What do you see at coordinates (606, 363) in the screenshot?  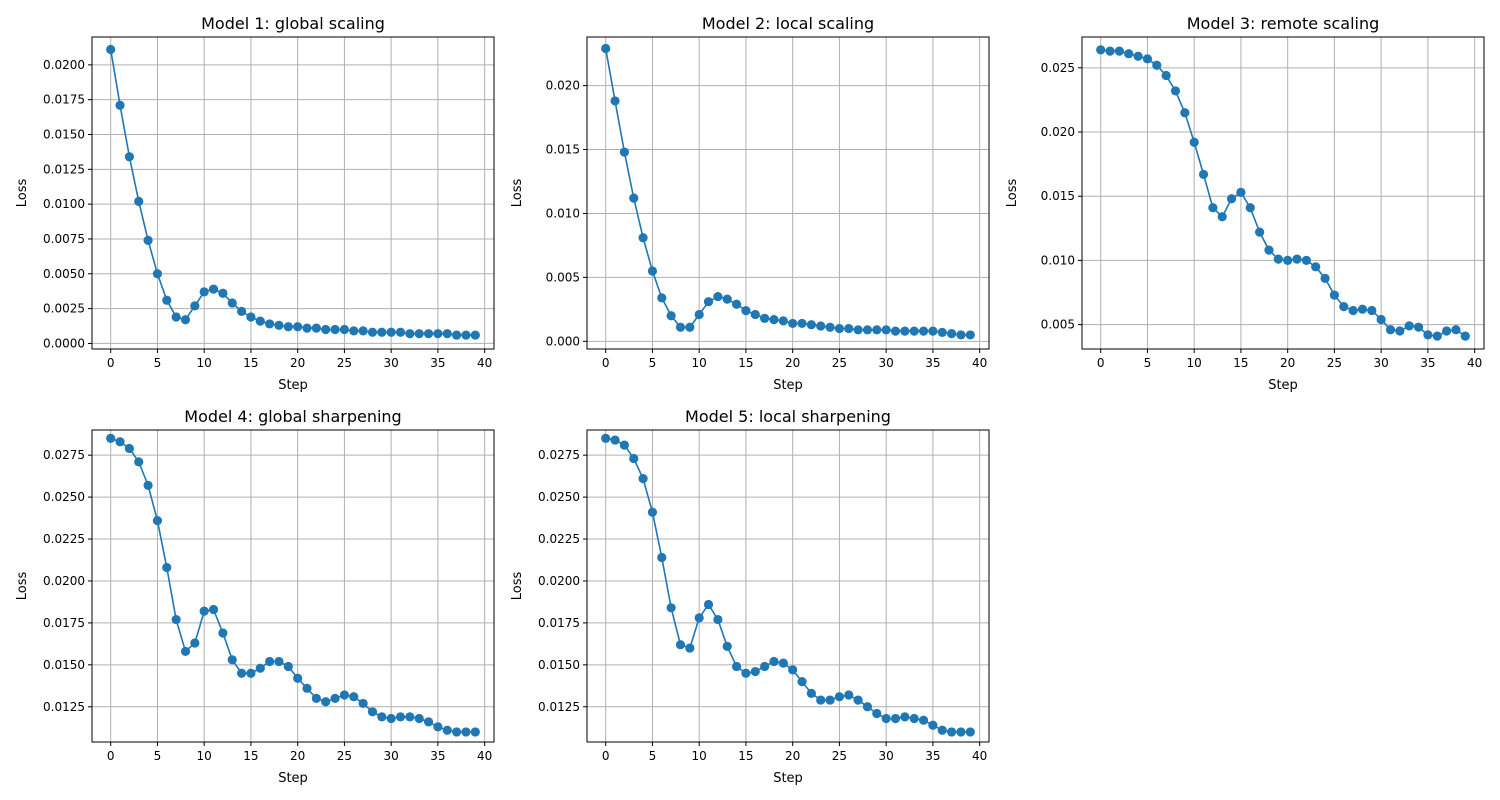 I see `x-tick-label: 0` at bounding box center [606, 363].